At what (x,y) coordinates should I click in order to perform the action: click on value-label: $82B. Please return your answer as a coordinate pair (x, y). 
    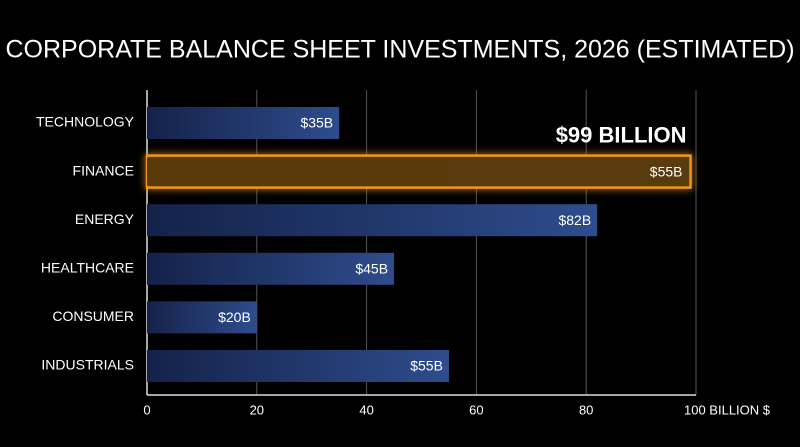
    Looking at the image, I should click on (574, 220).